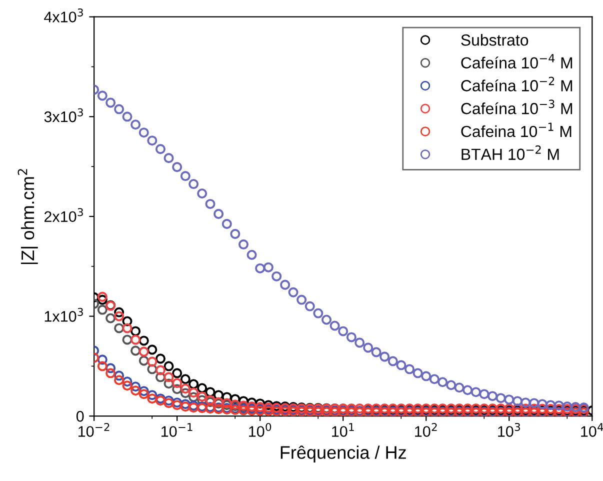  Describe the element at coordinates (343, 454) in the screenshot. I see `x-axis-title: Frêquencia / Hz` at that location.